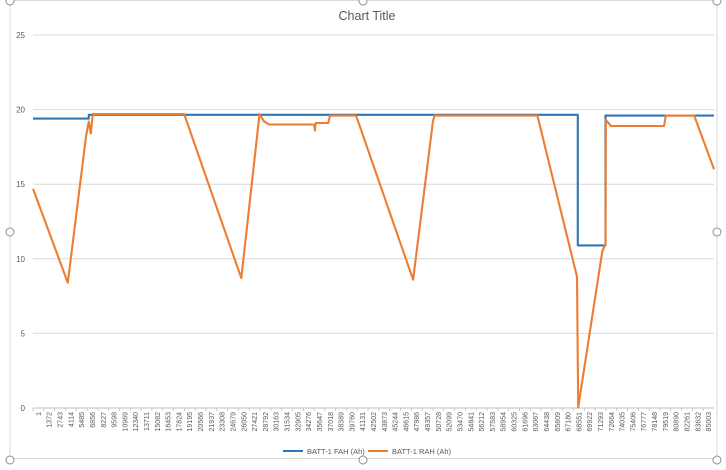 This screenshot has height=470, width=726. What do you see at coordinates (115, 420) in the screenshot?
I see `x-tick-label: 9598` at bounding box center [115, 420].